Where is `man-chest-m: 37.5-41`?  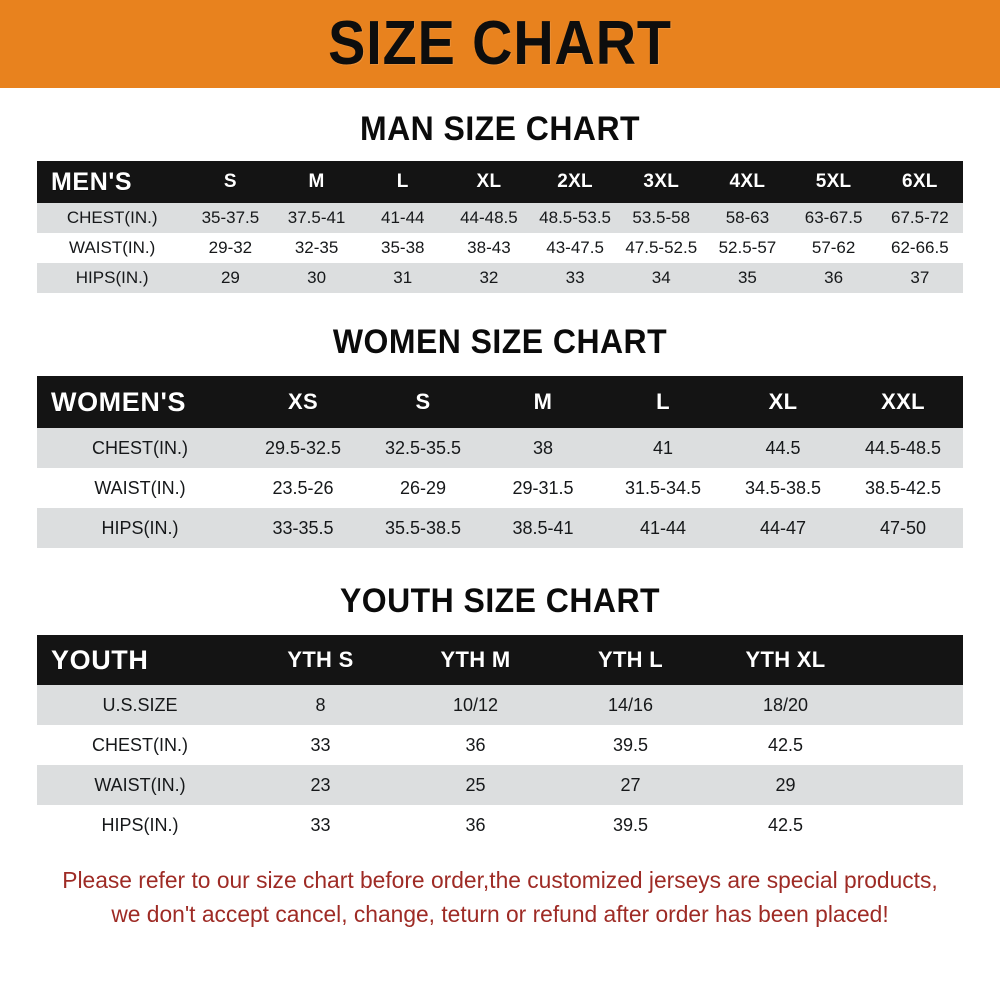 man-chest-m: 37.5-41 is located at coordinates (316, 218).